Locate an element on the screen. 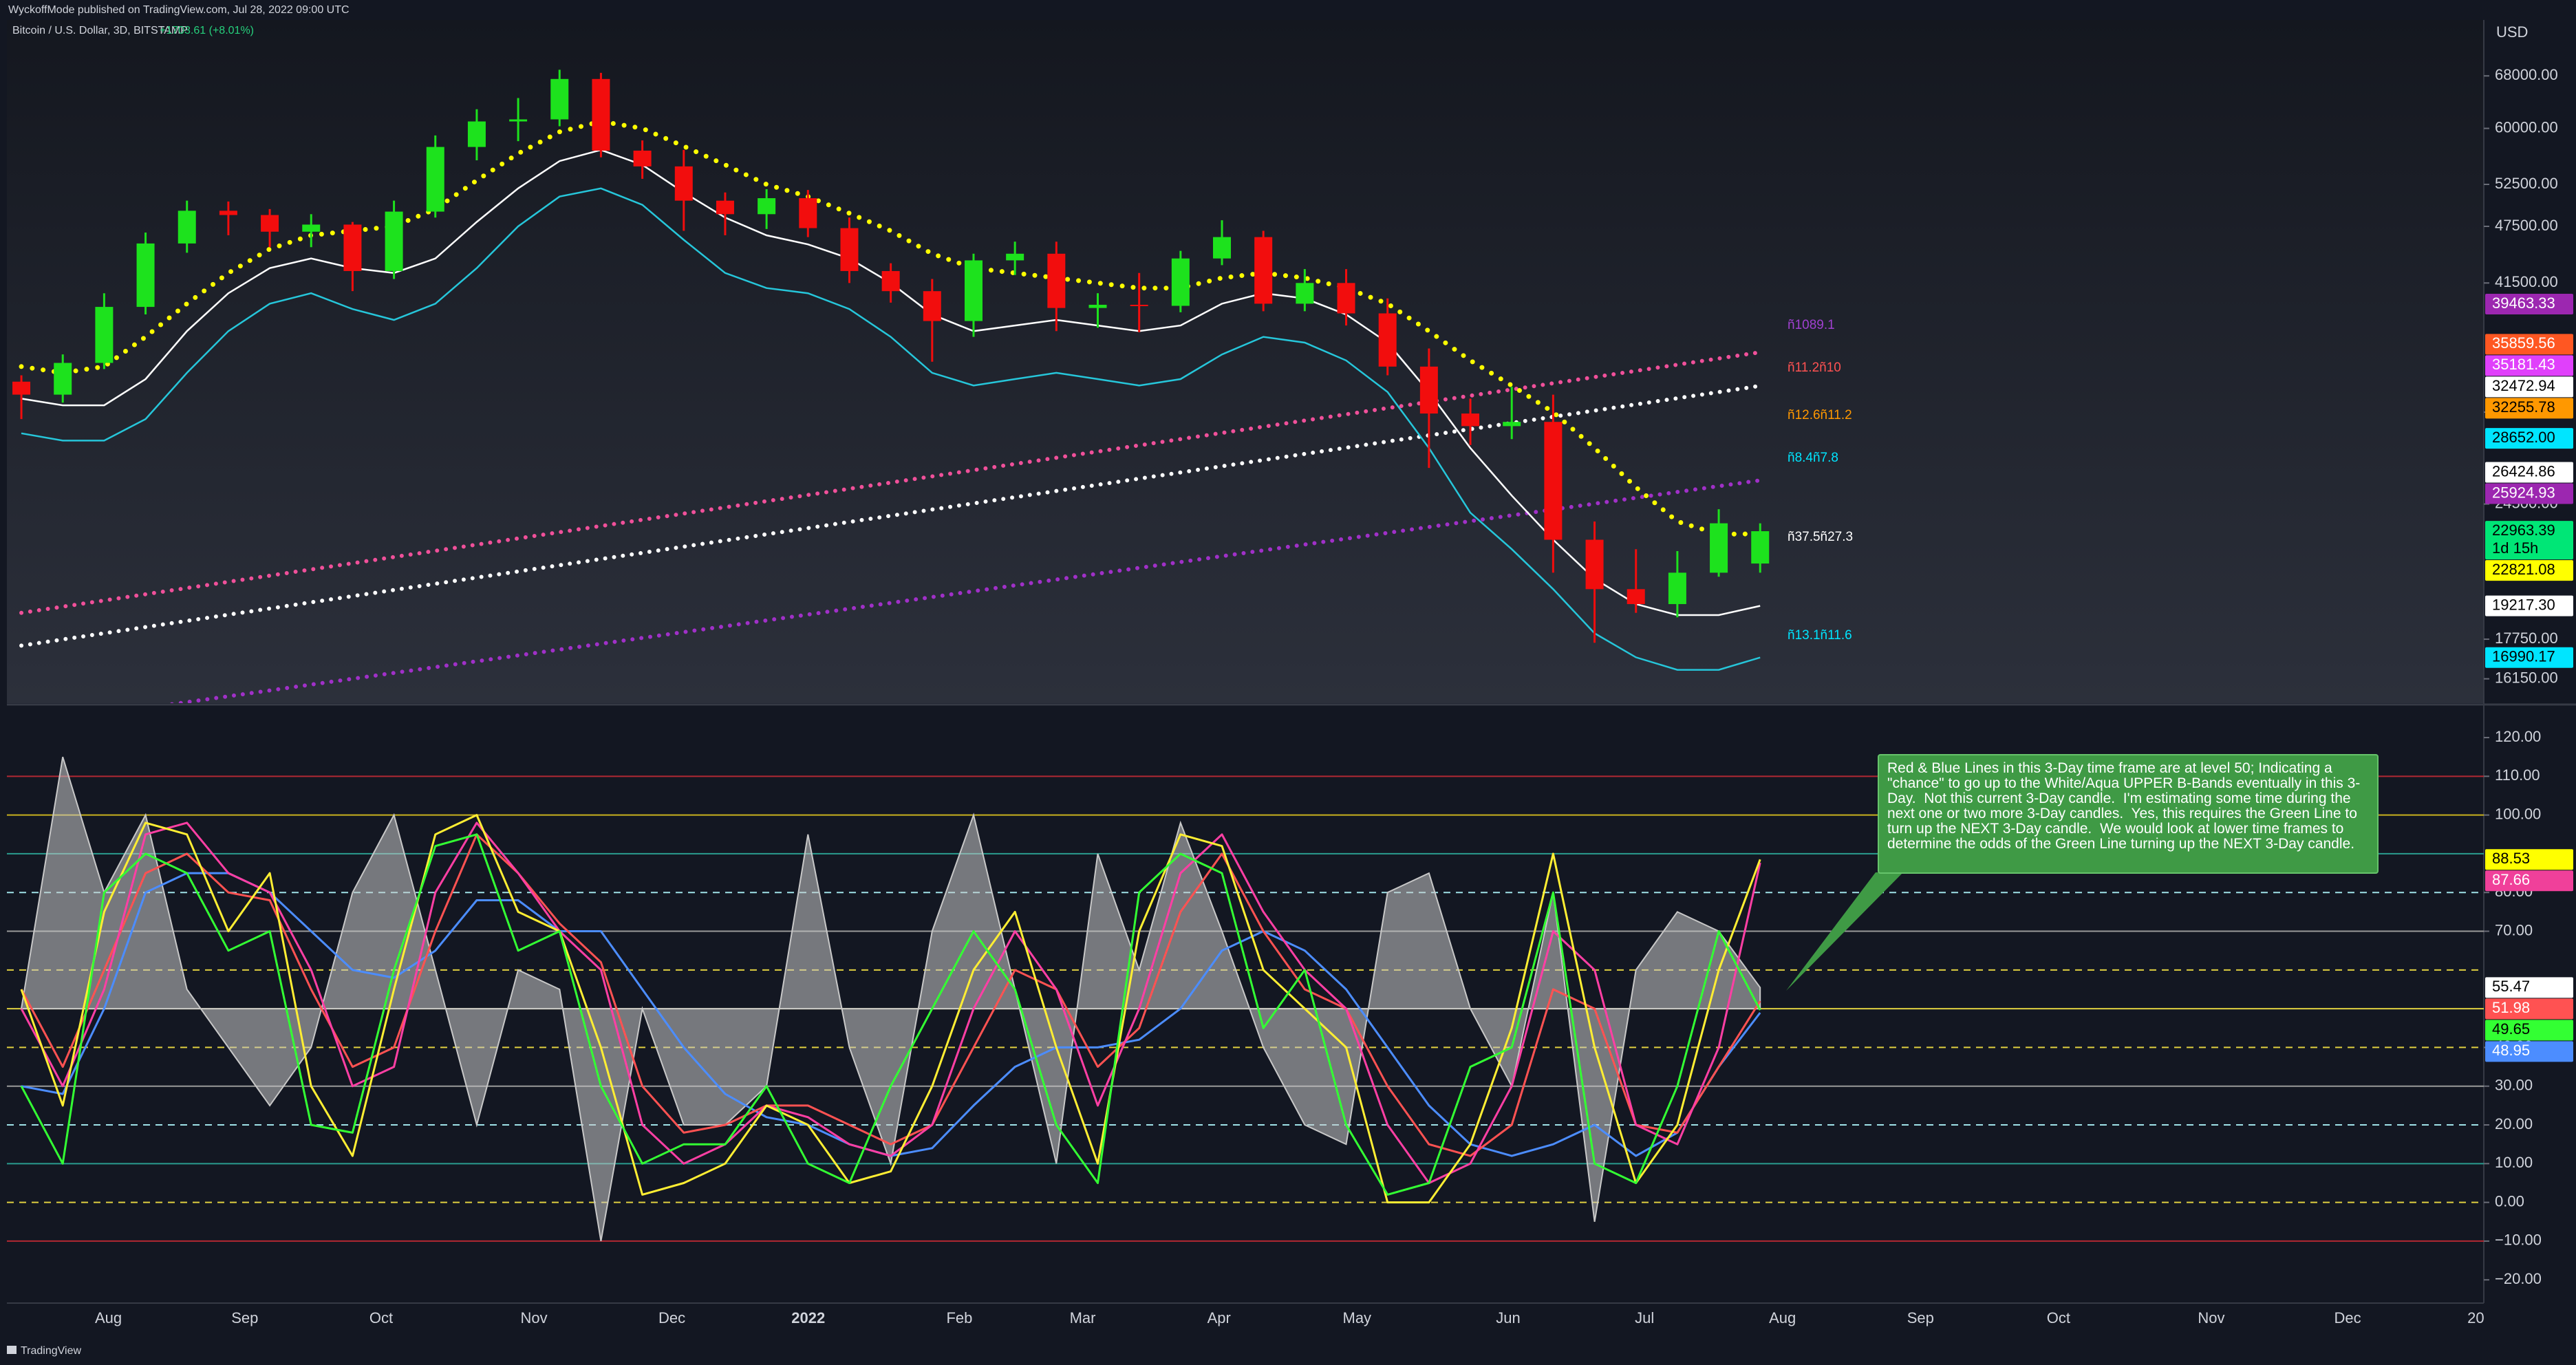 The width and height of the screenshot is (2576, 1365). y-tick-label: 10.00 is located at coordinates (2514, 1162).